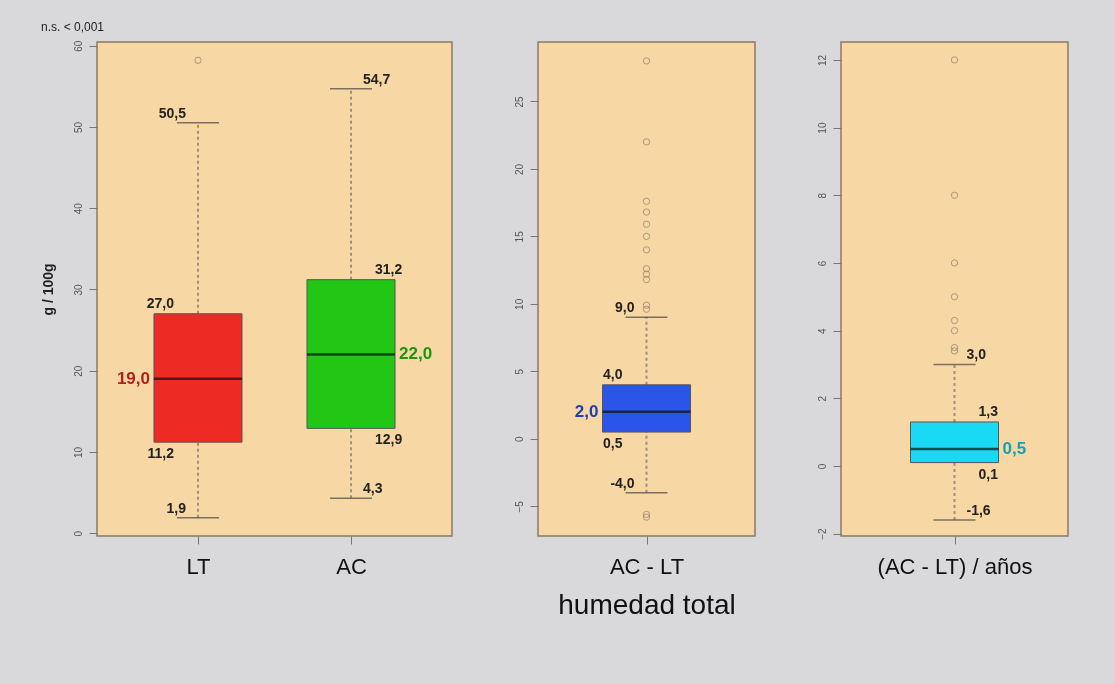 This screenshot has width=1115, height=684. Describe the element at coordinates (822, 60) in the screenshot. I see `y-tick-label: 12` at that location.